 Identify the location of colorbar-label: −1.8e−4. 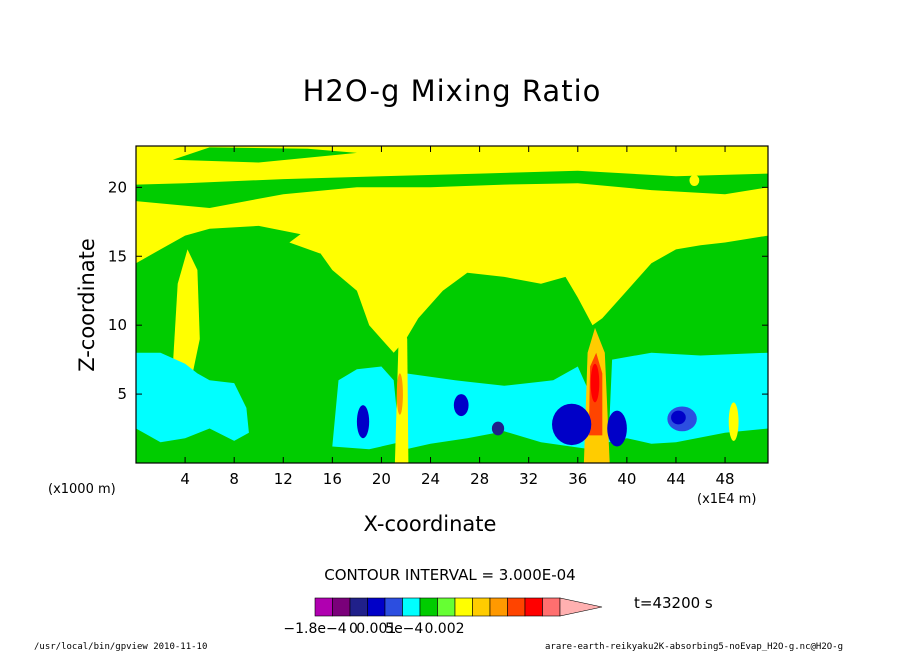
(314, 629).